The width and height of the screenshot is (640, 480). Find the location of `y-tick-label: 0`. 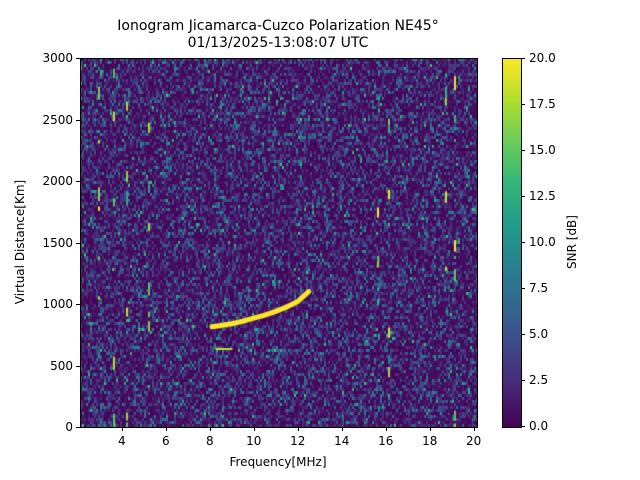

y-tick-label: 0 is located at coordinates (69, 427).